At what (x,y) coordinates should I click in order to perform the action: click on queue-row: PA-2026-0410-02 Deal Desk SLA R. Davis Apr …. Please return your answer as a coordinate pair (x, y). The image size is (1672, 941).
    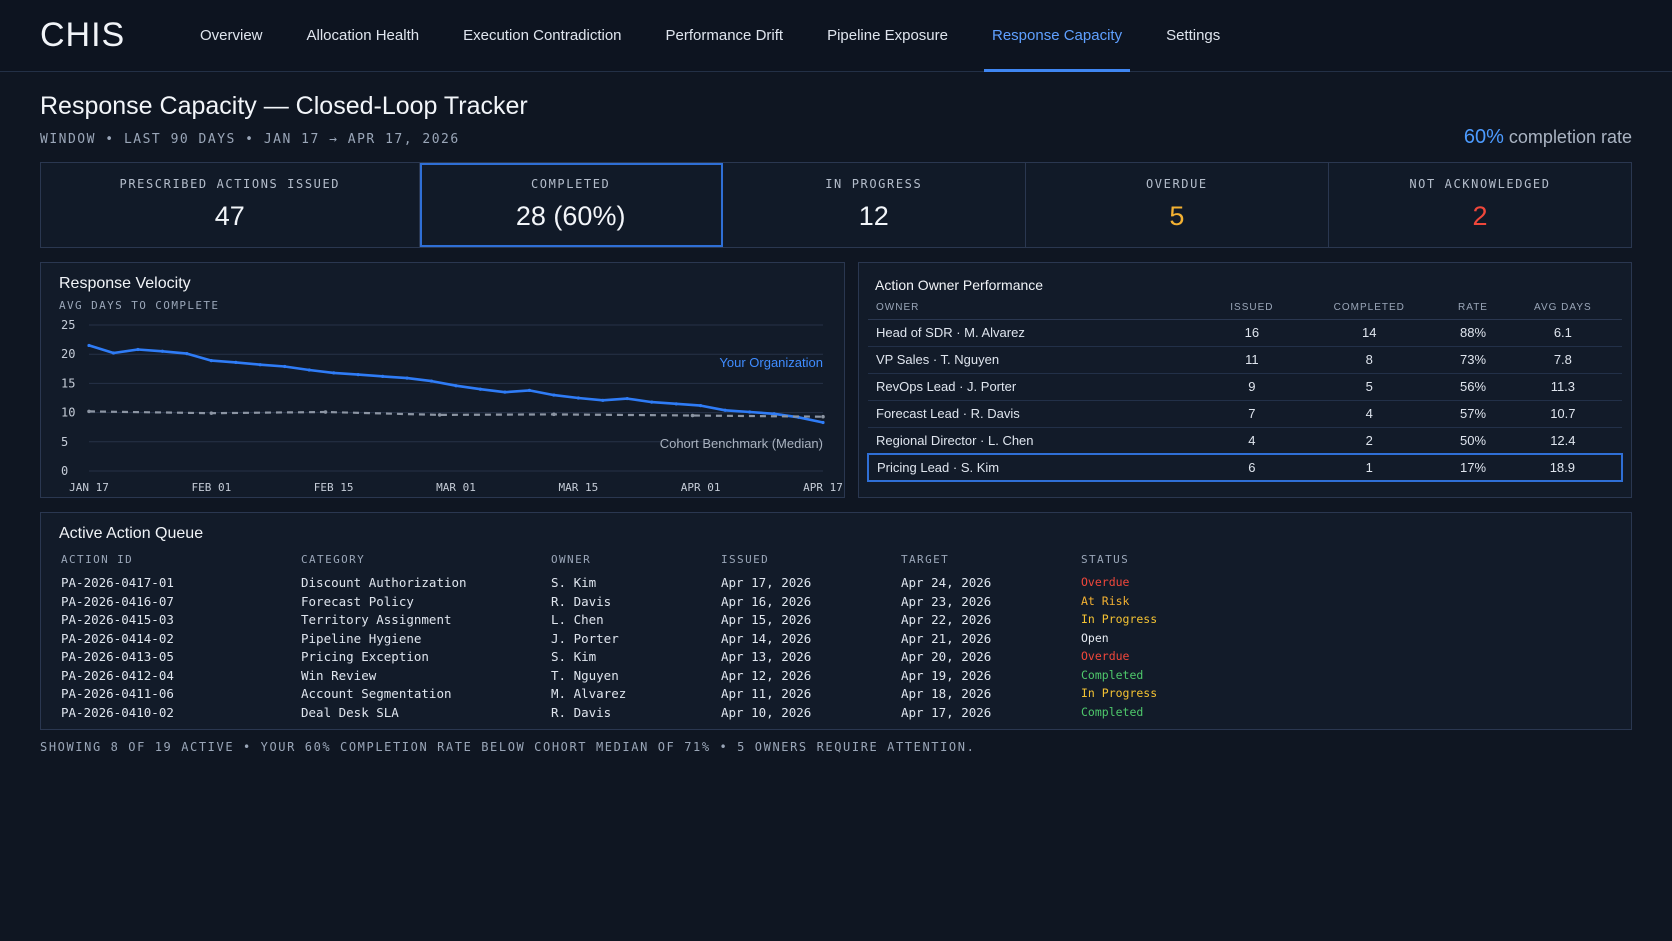
    Looking at the image, I should click on (836, 714).